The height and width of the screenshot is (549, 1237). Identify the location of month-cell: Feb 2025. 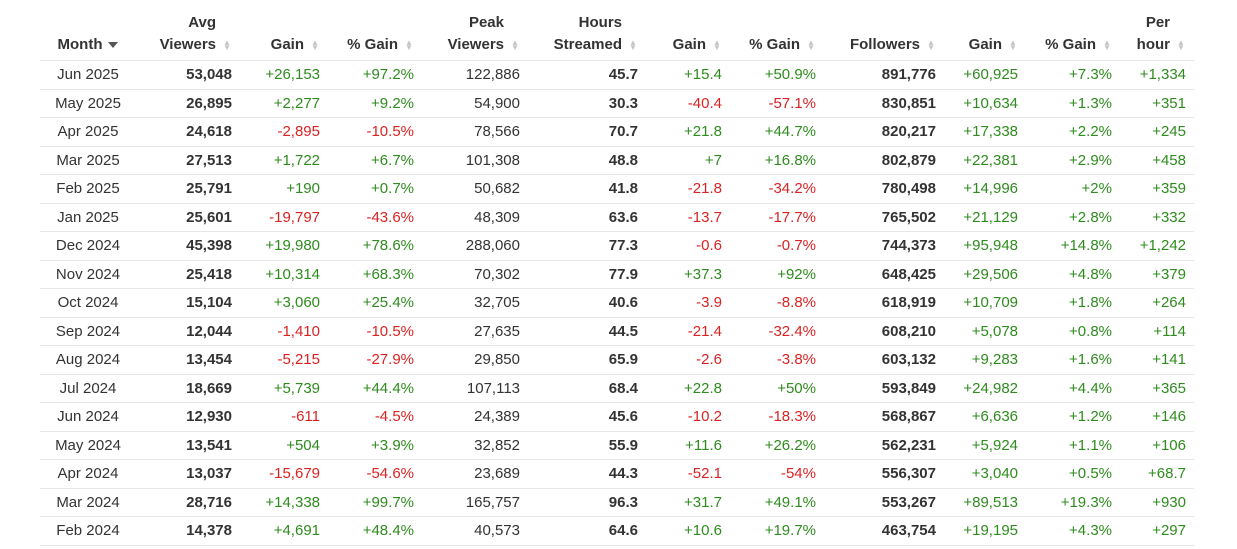
(88, 188).